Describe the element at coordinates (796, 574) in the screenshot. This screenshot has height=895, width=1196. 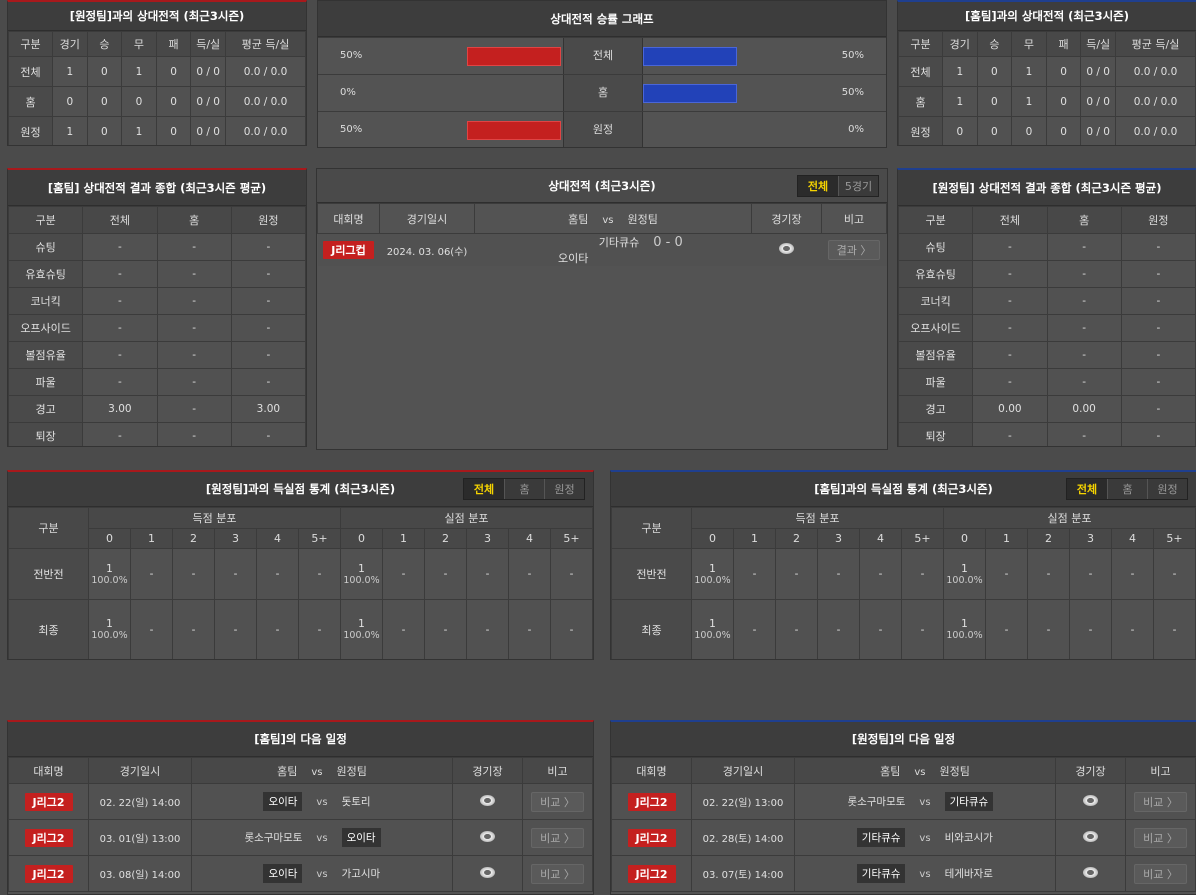
I see `count-value: -` at that location.